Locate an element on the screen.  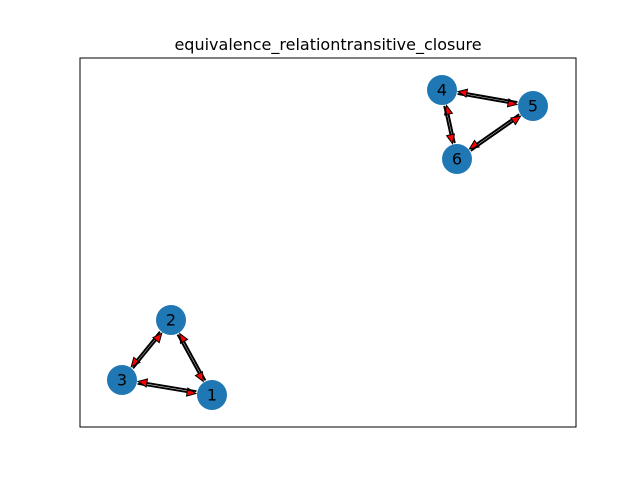
node-label-2: 2 is located at coordinates (171, 320).